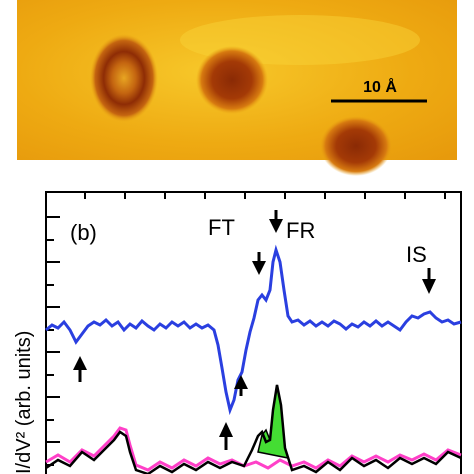 Image resolution: width=474 pixels, height=474 pixels. Describe the element at coordinates (380, 86) in the screenshot. I see `scale-bar-label: 10 Å` at that location.